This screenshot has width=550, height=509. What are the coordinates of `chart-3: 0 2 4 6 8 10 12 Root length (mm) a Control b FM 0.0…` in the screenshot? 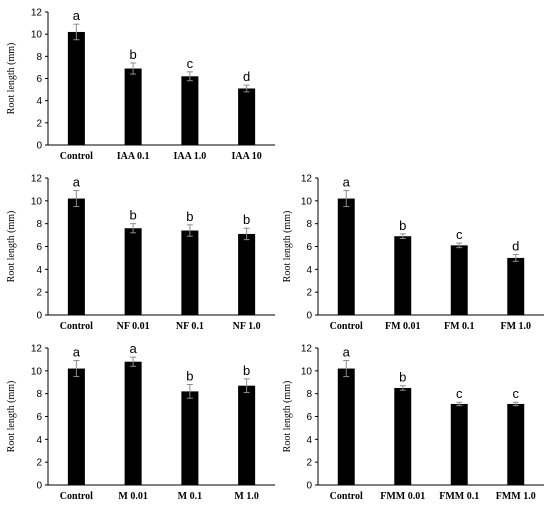 It's located at (413, 253).